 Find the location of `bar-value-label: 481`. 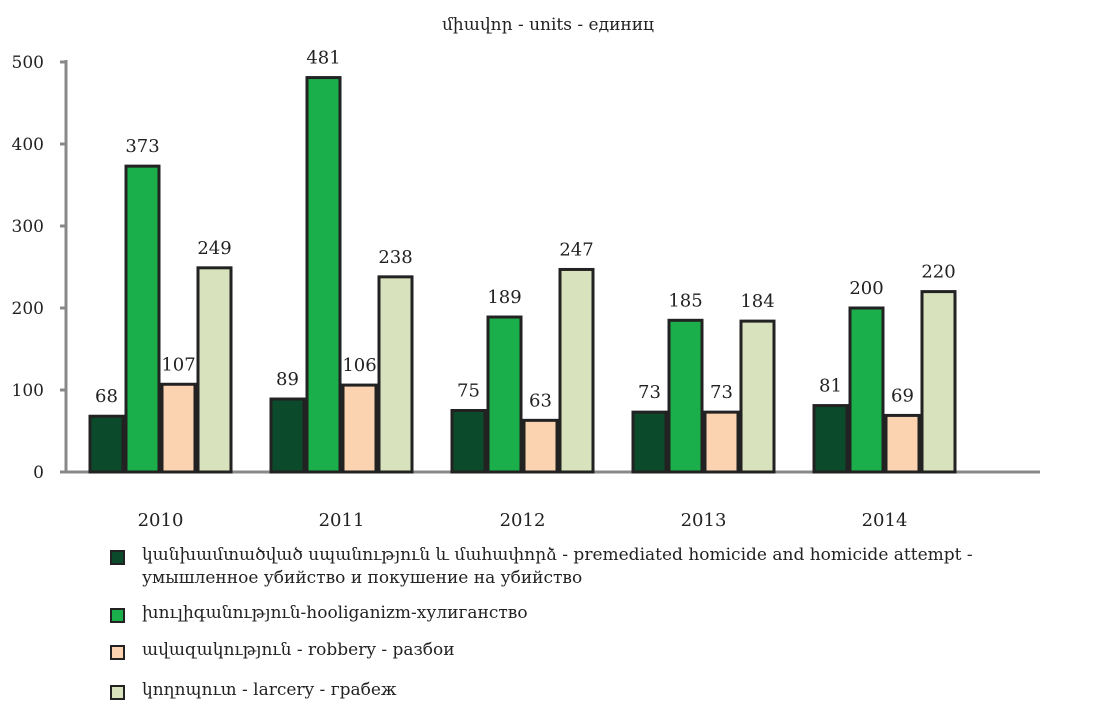

bar-value-label: 481 is located at coordinates (323, 58).